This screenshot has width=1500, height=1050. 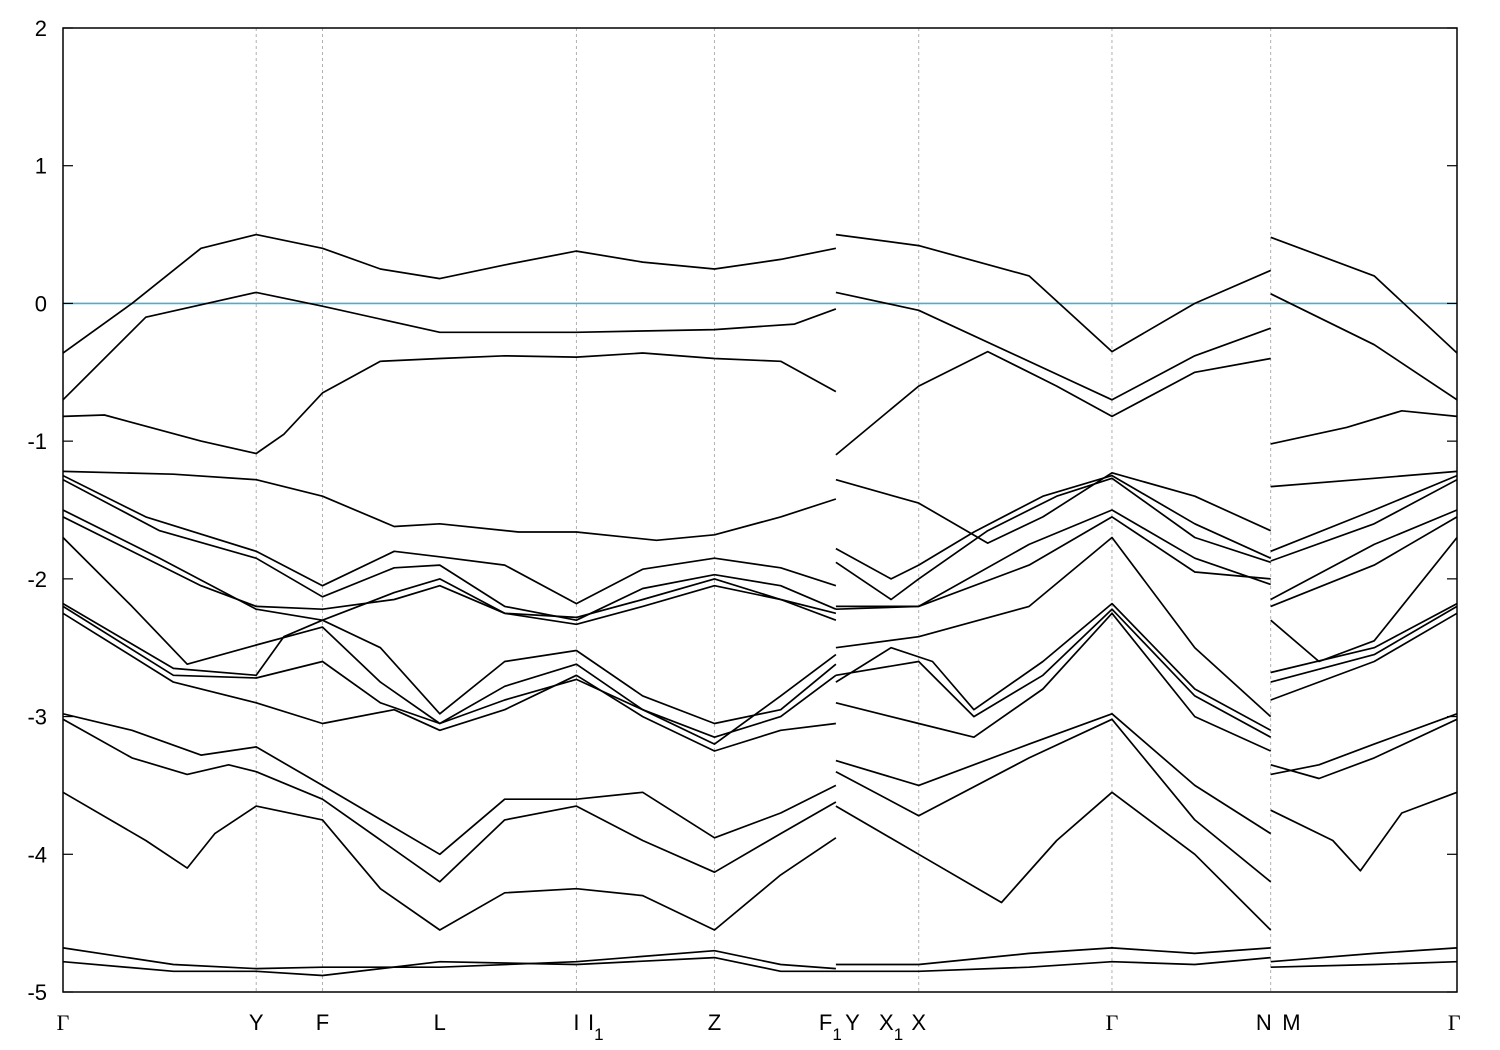 I want to click on x-kpoint-label-10: X, so click(x=918, y=1022).